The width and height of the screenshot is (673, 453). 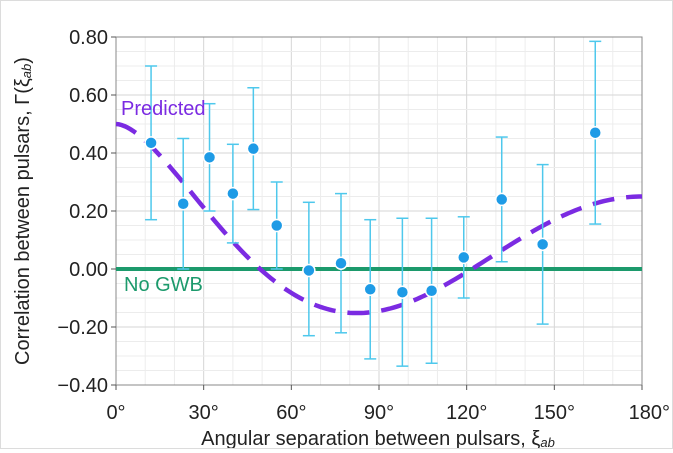 I want to click on x-tick-label: 30°, so click(x=204, y=413).